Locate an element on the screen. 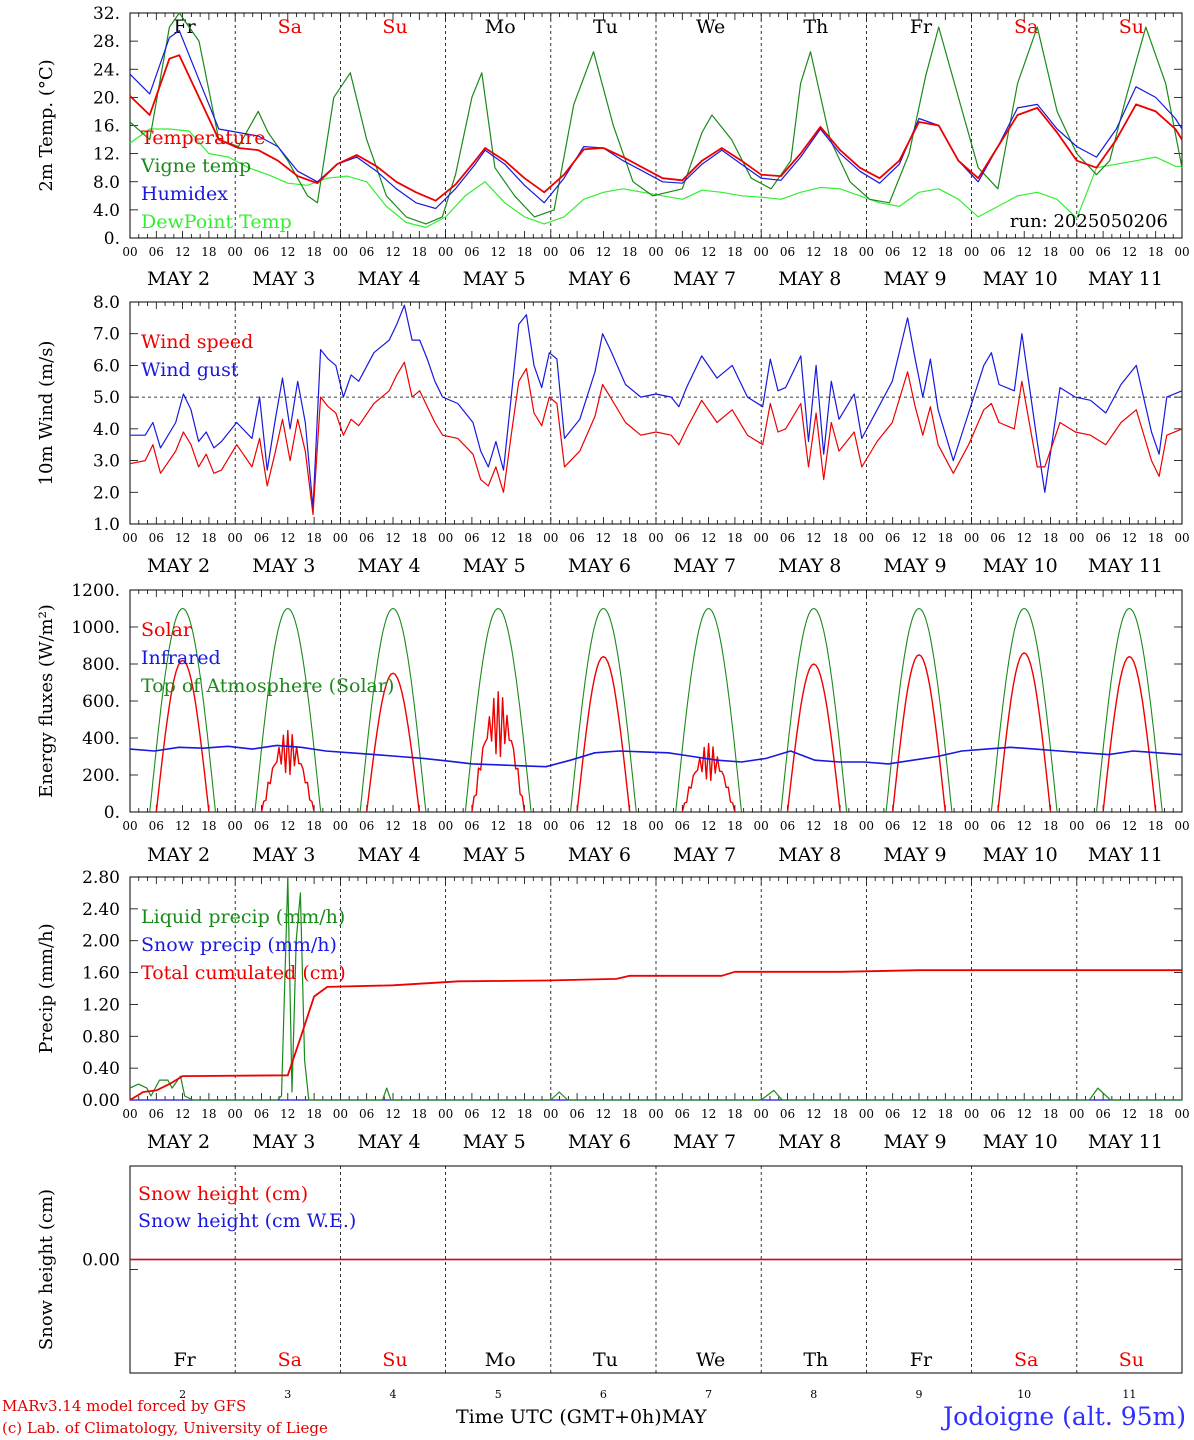  legend-entry: Solar is located at coordinates (167, 630).